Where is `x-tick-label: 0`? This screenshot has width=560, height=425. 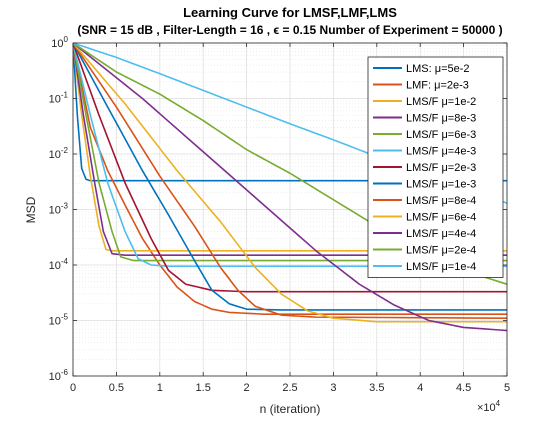
x-tick-label: 0 is located at coordinates (73, 388).